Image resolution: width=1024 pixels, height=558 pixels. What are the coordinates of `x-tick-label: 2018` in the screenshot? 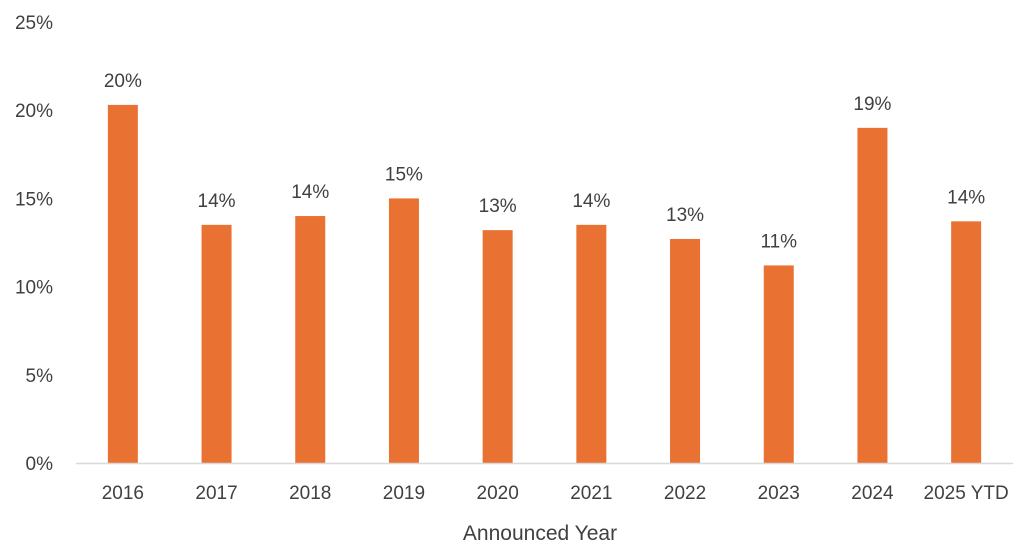 It's located at (310, 493).